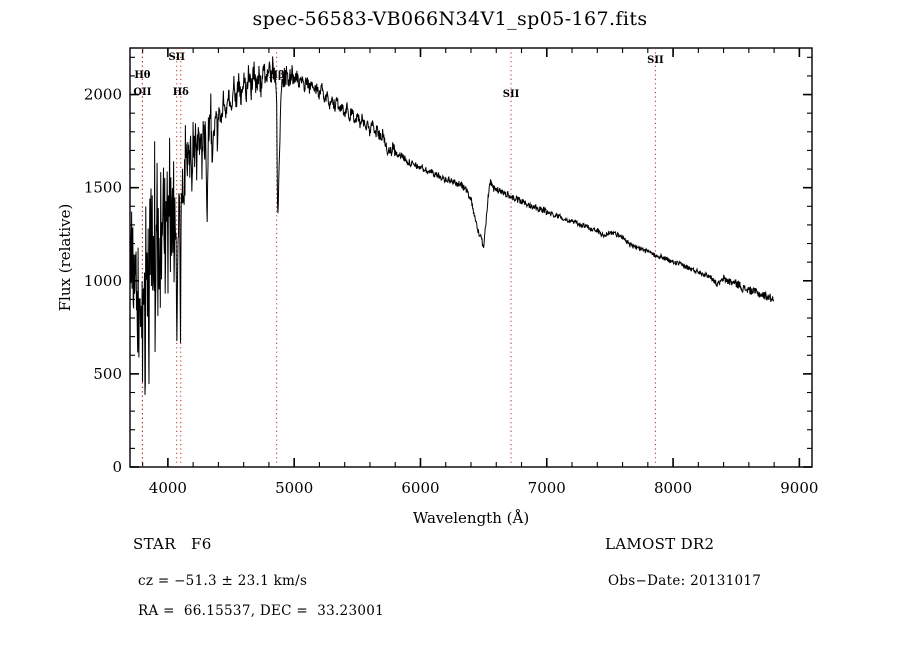 The image size is (900, 650). I want to click on radial-velocity-label: cz = −51.3 ± 23.1 km/s, so click(223, 581).